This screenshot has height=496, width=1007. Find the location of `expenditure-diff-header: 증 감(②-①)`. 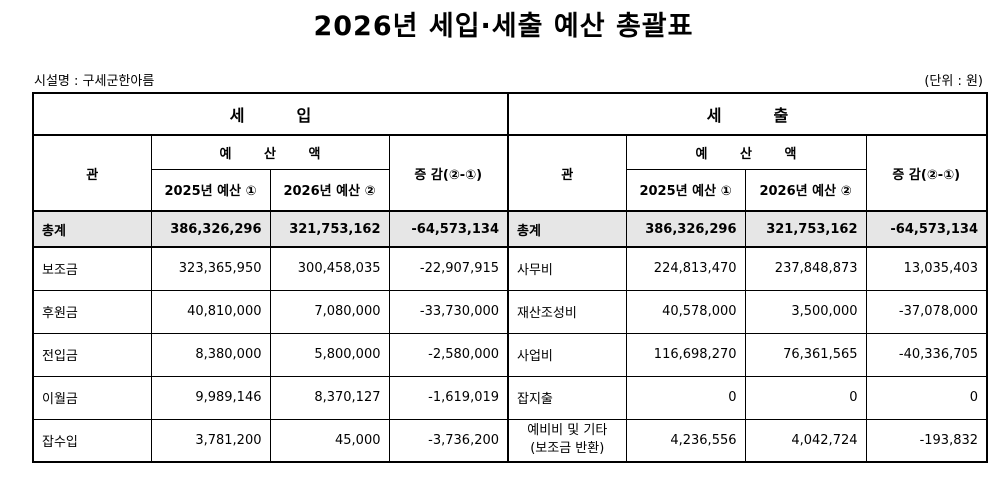

expenditure-diff-header: 증 감(②-①) is located at coordinates (926, 173).